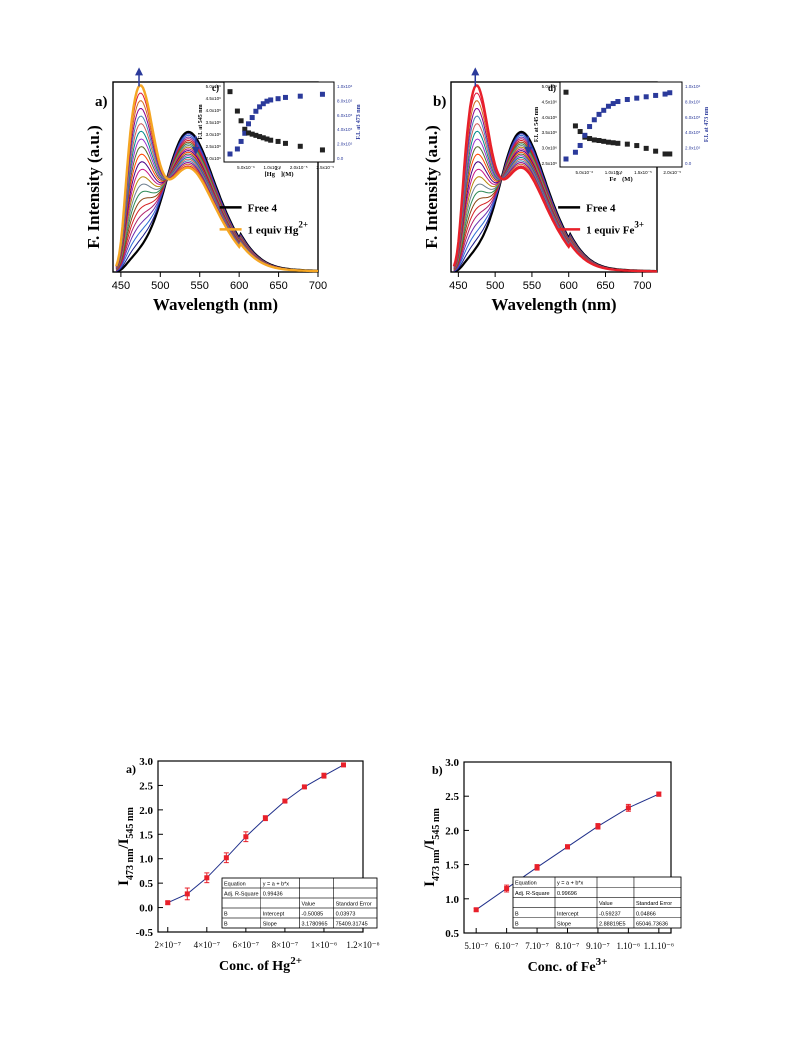 This screenshot has width=793, height=1057. I want to click on x-axis-label: Conc. of Fe3+, so click(568, 965).